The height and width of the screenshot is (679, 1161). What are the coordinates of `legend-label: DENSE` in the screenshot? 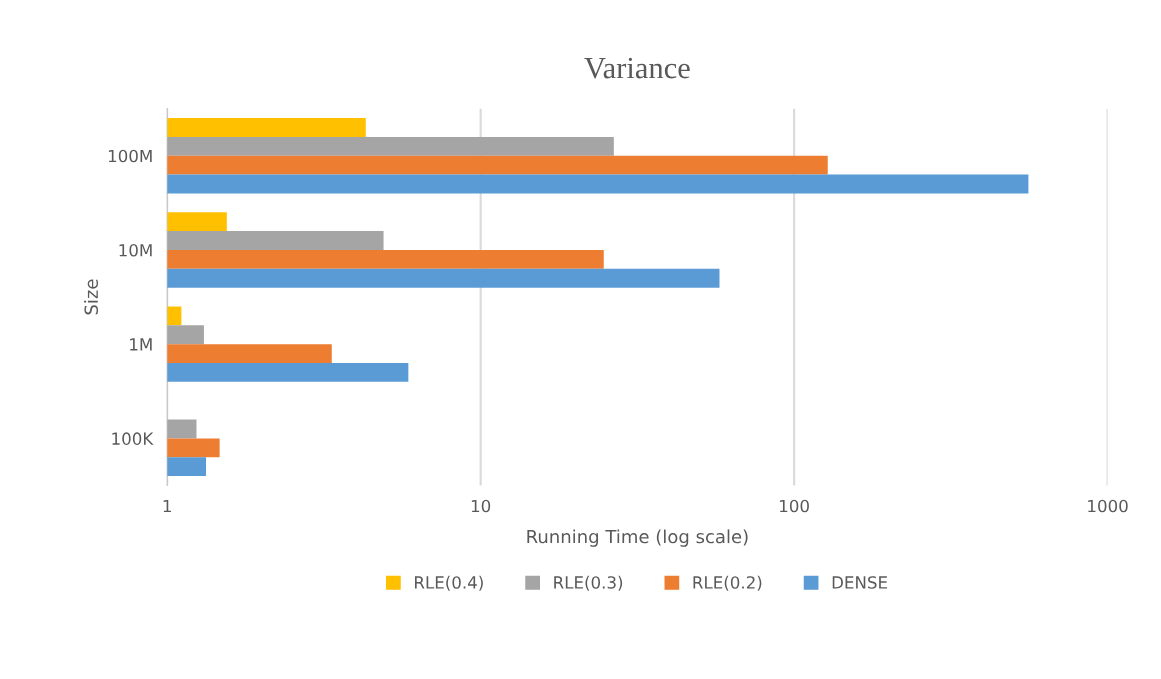 It's located at (859, 582).